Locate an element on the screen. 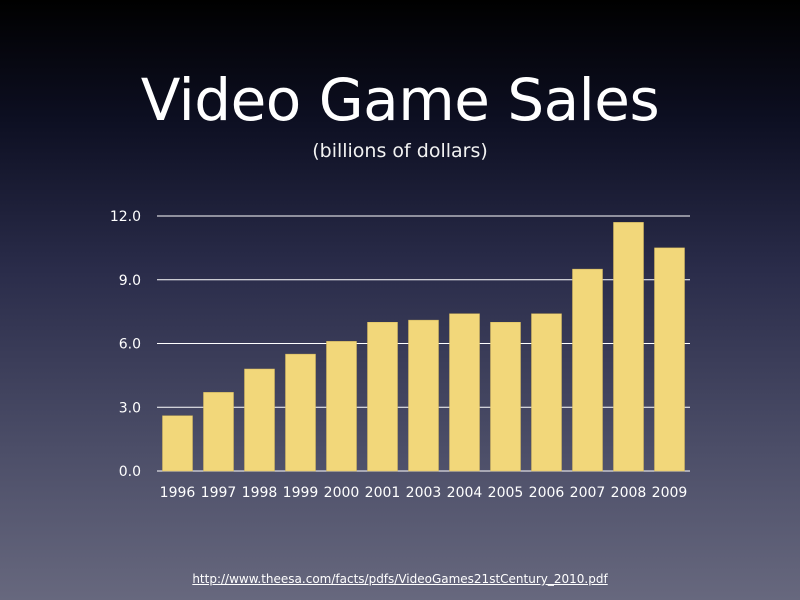 The image size is (800, 600). bar-1997 is located at coordinates (218, 432).